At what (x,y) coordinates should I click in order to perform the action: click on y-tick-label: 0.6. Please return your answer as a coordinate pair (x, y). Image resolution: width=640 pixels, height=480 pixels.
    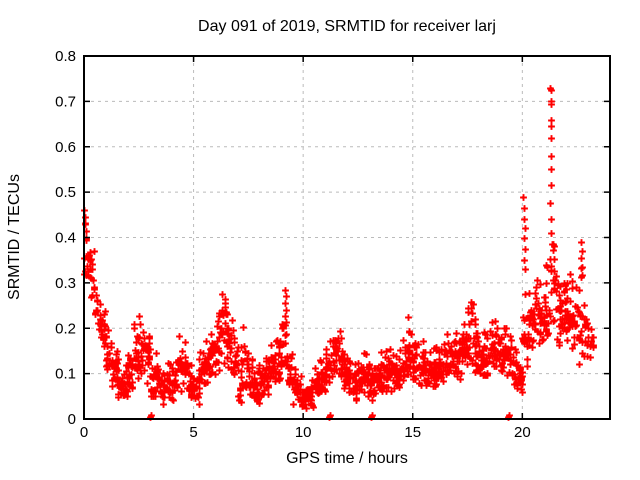
    Looking at the image, I should click on (65, 147).